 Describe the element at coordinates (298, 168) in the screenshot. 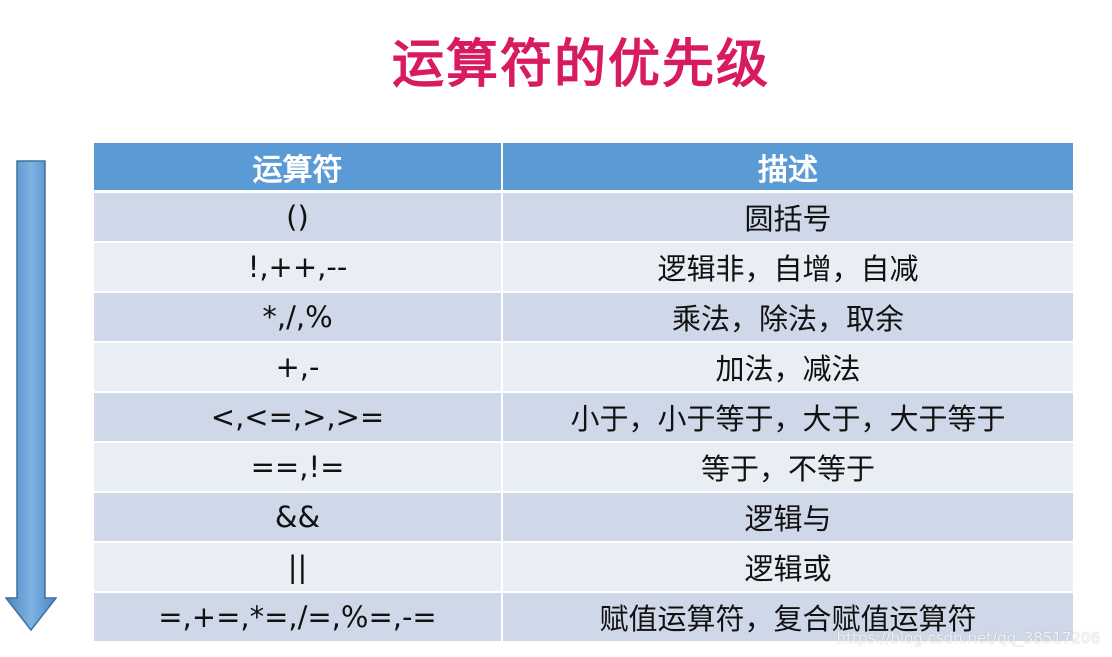

I see `header-operator: 运算符` at that location.